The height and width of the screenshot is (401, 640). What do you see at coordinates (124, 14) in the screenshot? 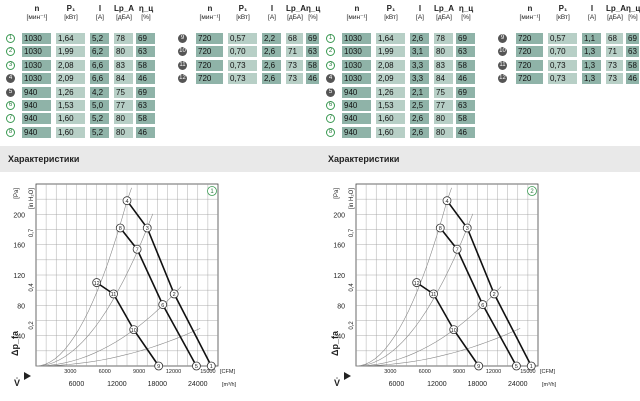
I see `table-header-left: Lp_A [дБА]` at bounding box center [124, 14].